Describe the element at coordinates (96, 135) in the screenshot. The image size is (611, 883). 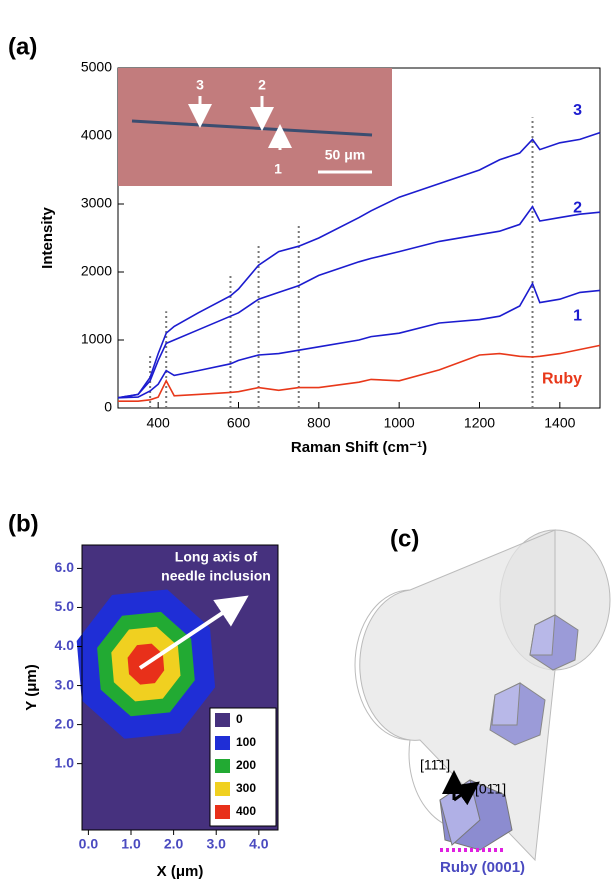
I see `y-tick-label: 4000` at that location.